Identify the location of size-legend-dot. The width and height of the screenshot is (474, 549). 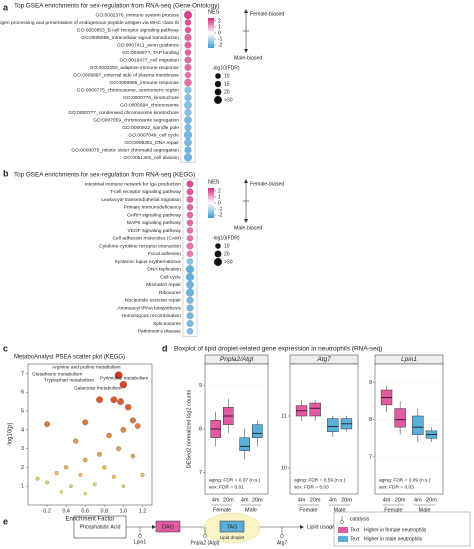
(218, 92).